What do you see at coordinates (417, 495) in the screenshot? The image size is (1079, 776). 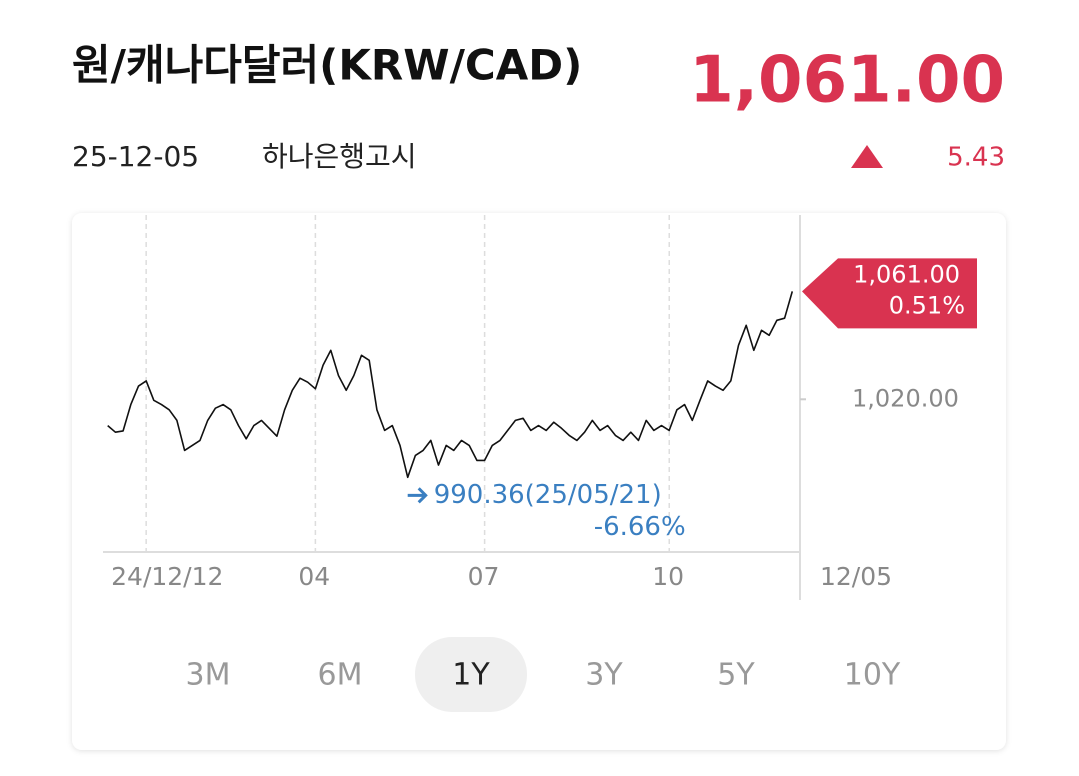 I see `low-arrow` at bounding box center [417, 495].